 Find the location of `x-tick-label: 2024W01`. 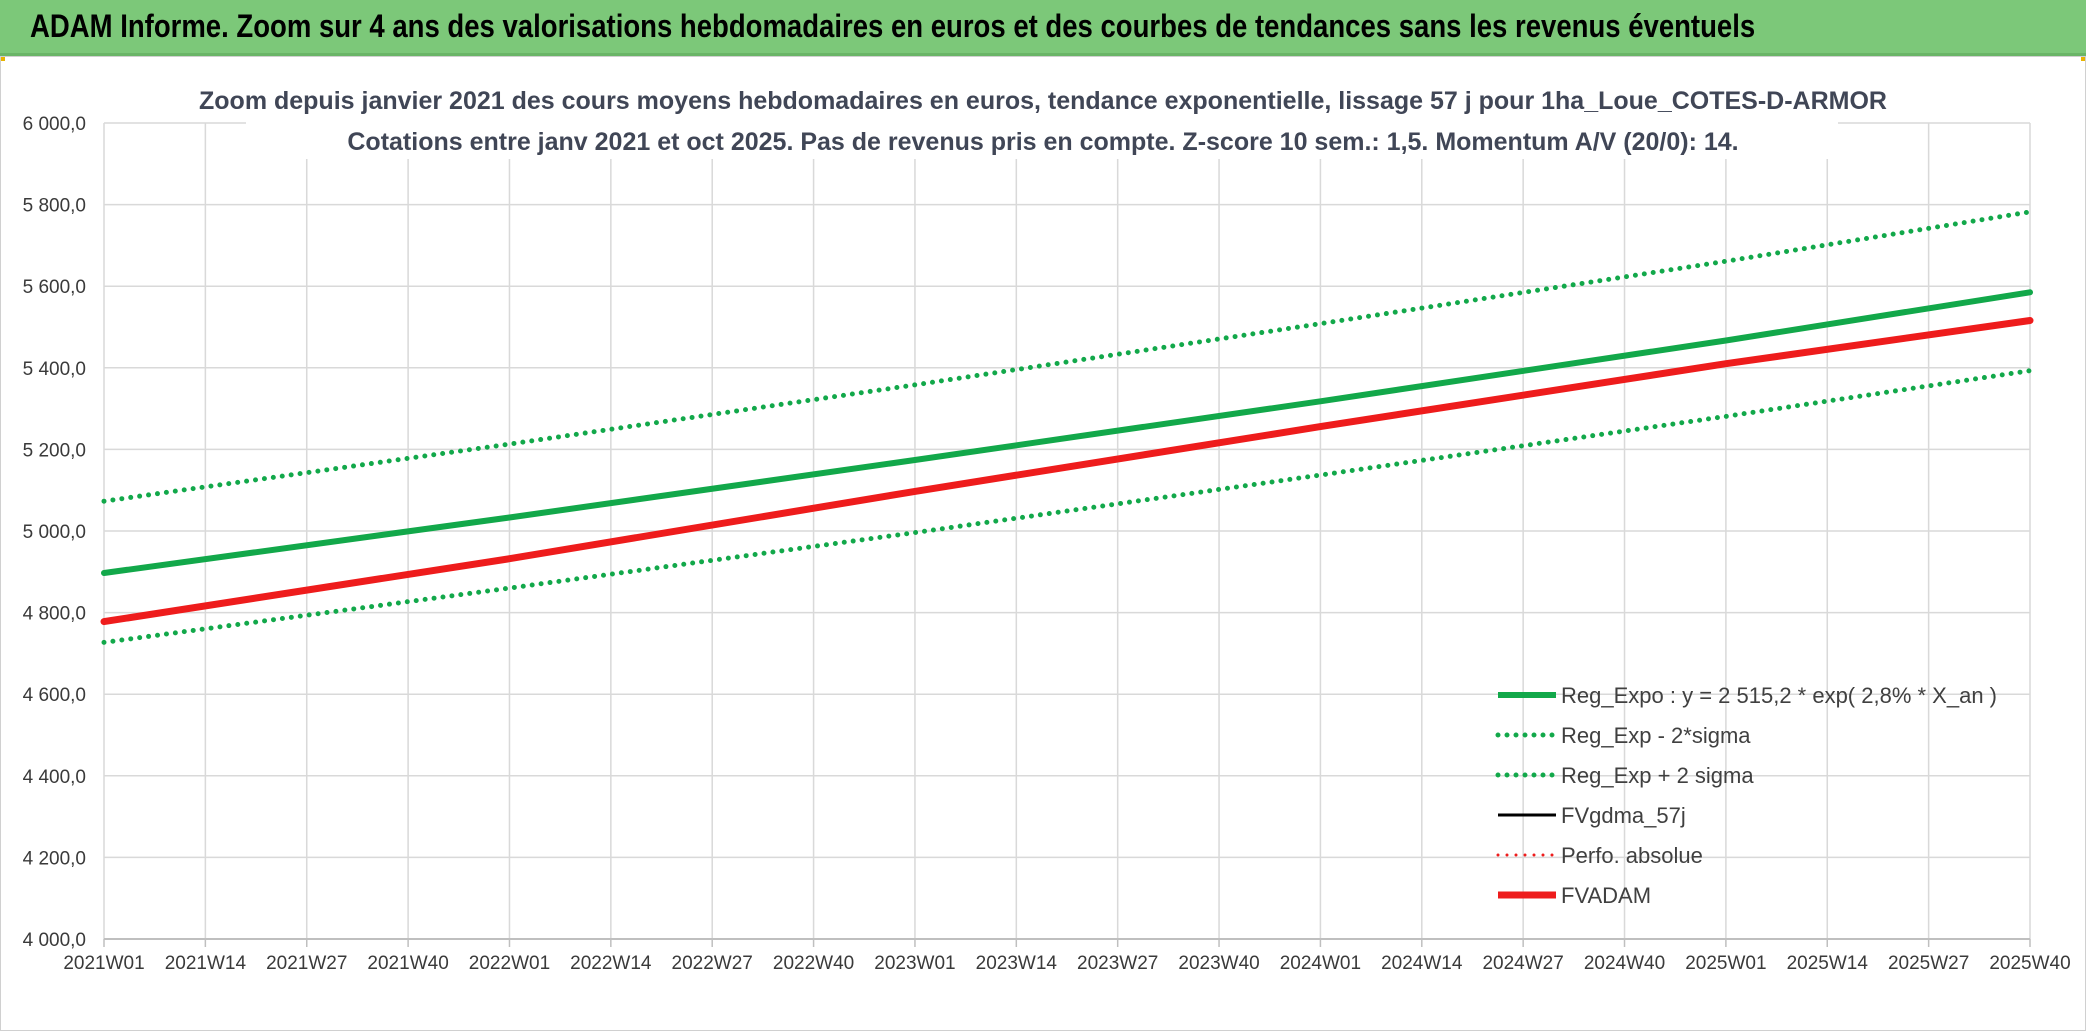

x-tick-label: 2024W01 is located at coordinates (1320, 963).